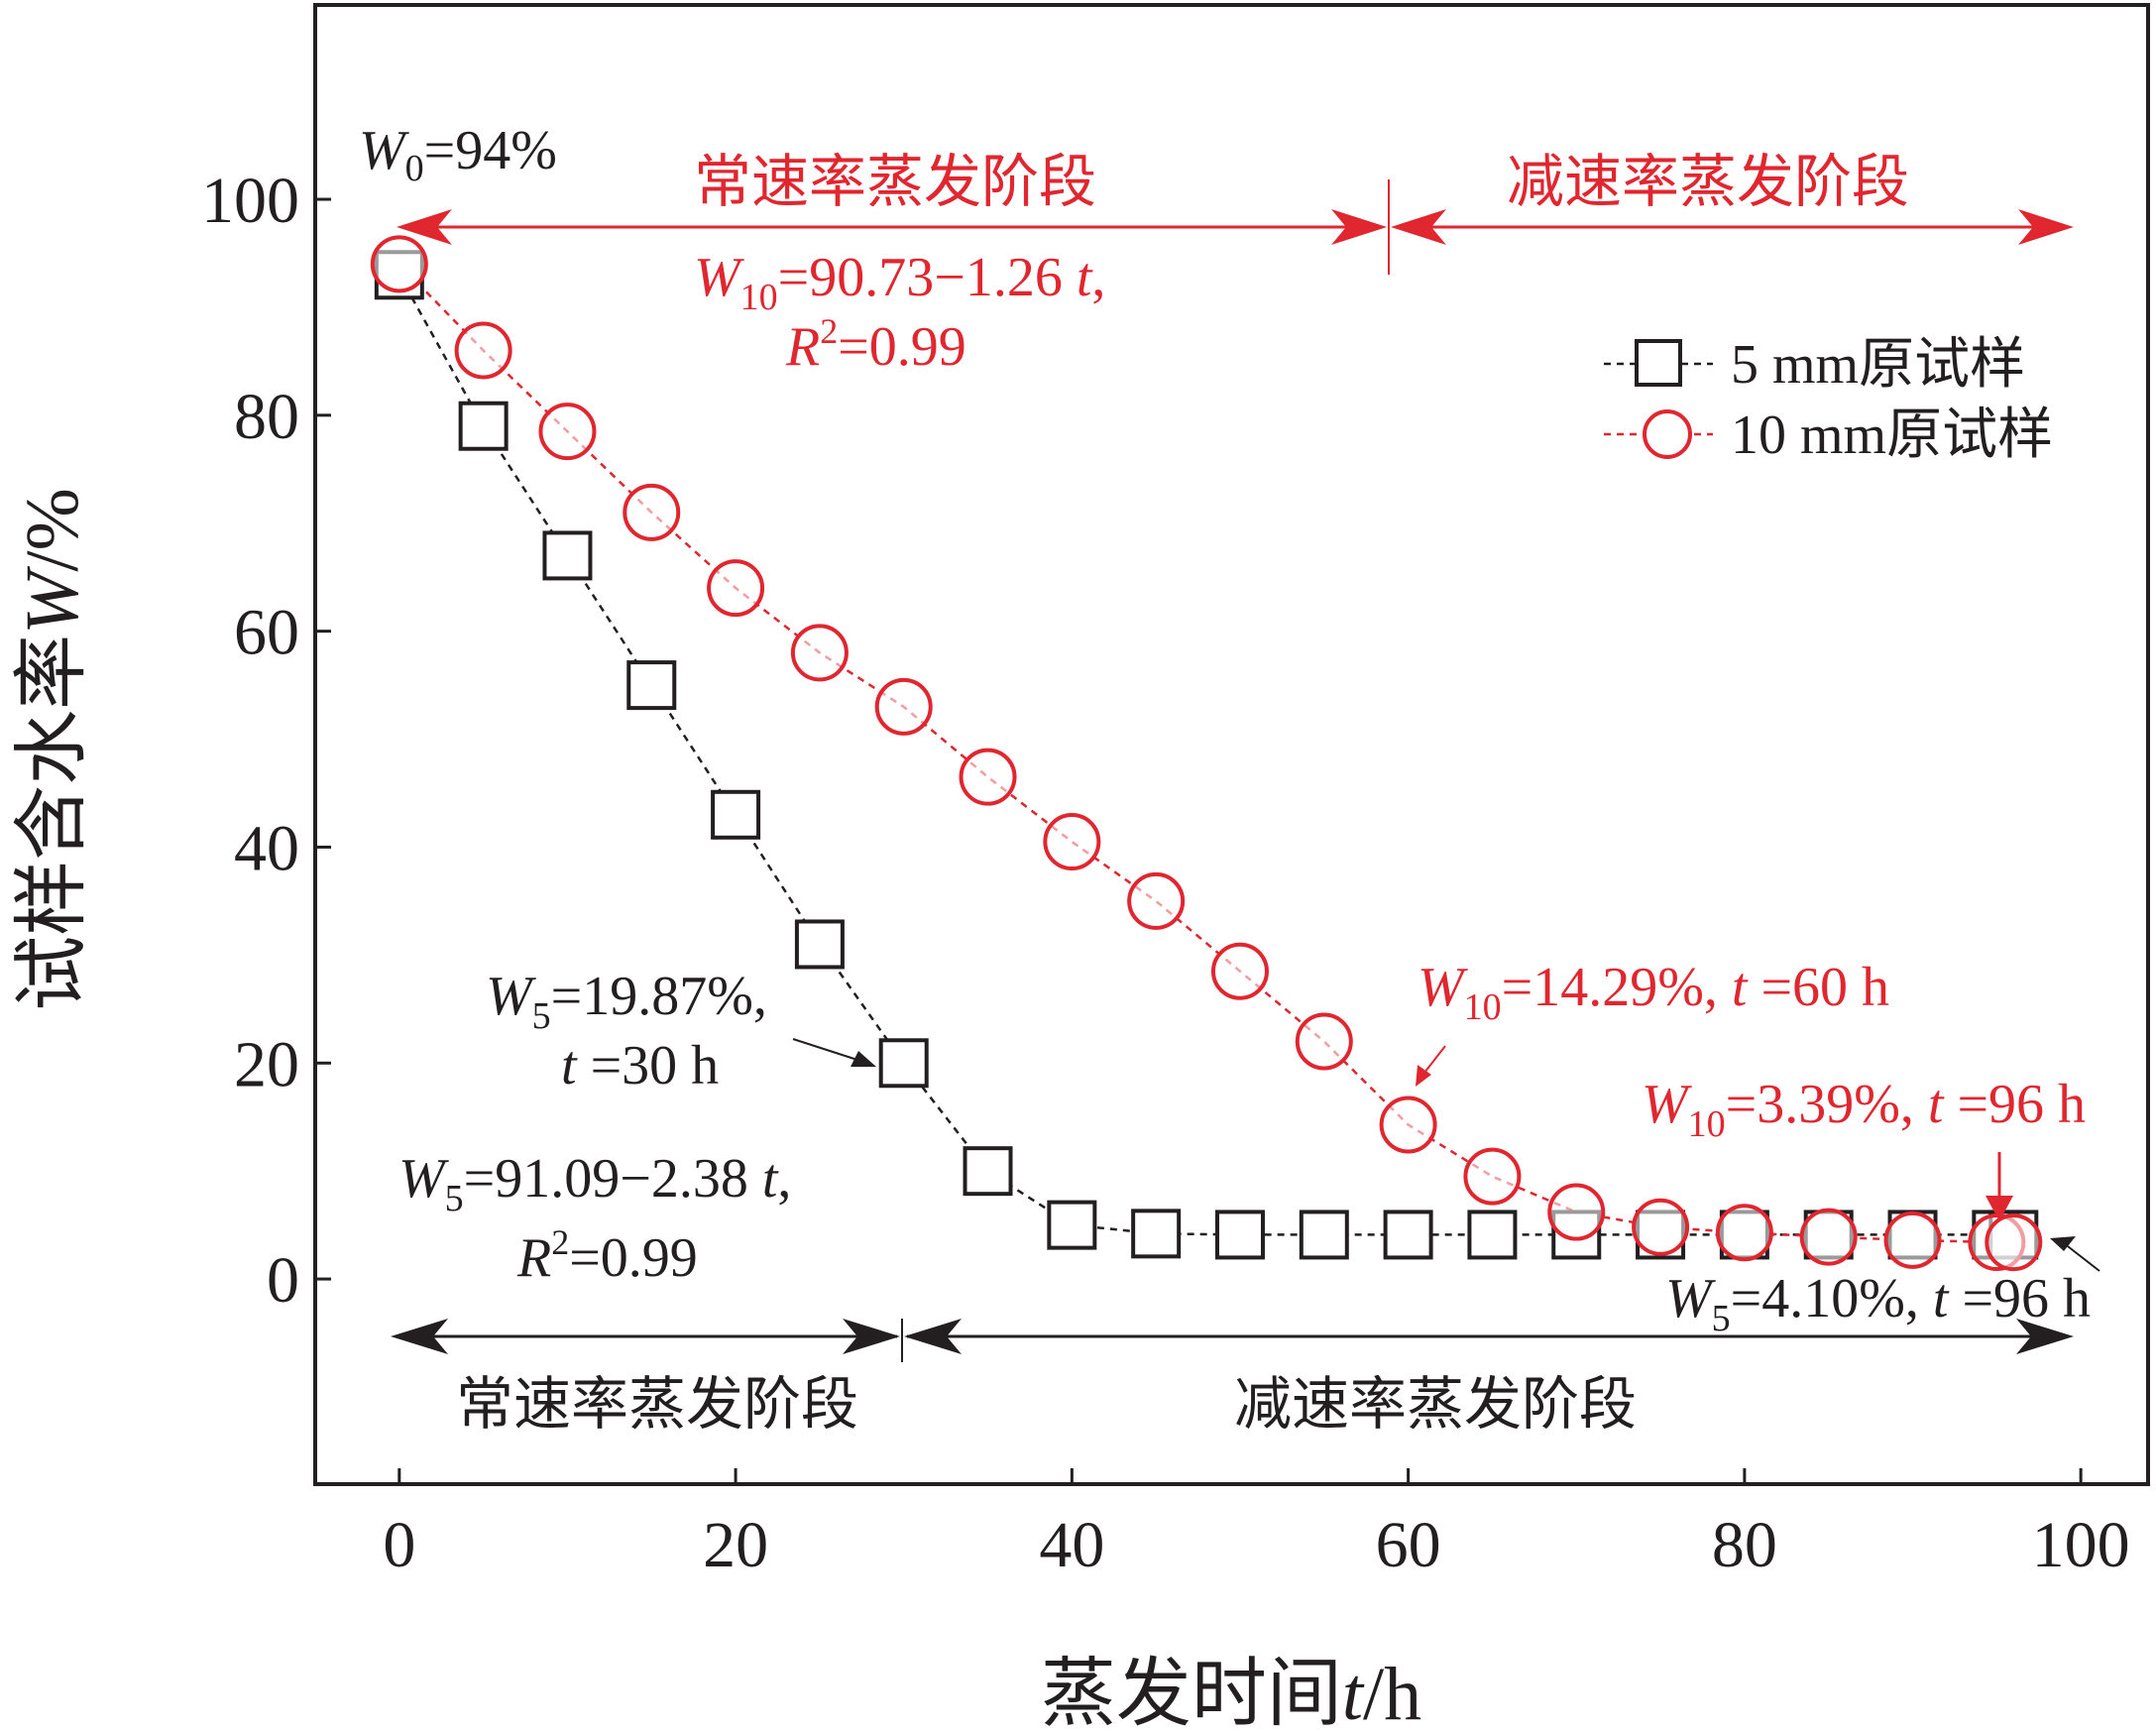  I want to click on bottom-falling-arrowhead-right, so click(2045, 1336).